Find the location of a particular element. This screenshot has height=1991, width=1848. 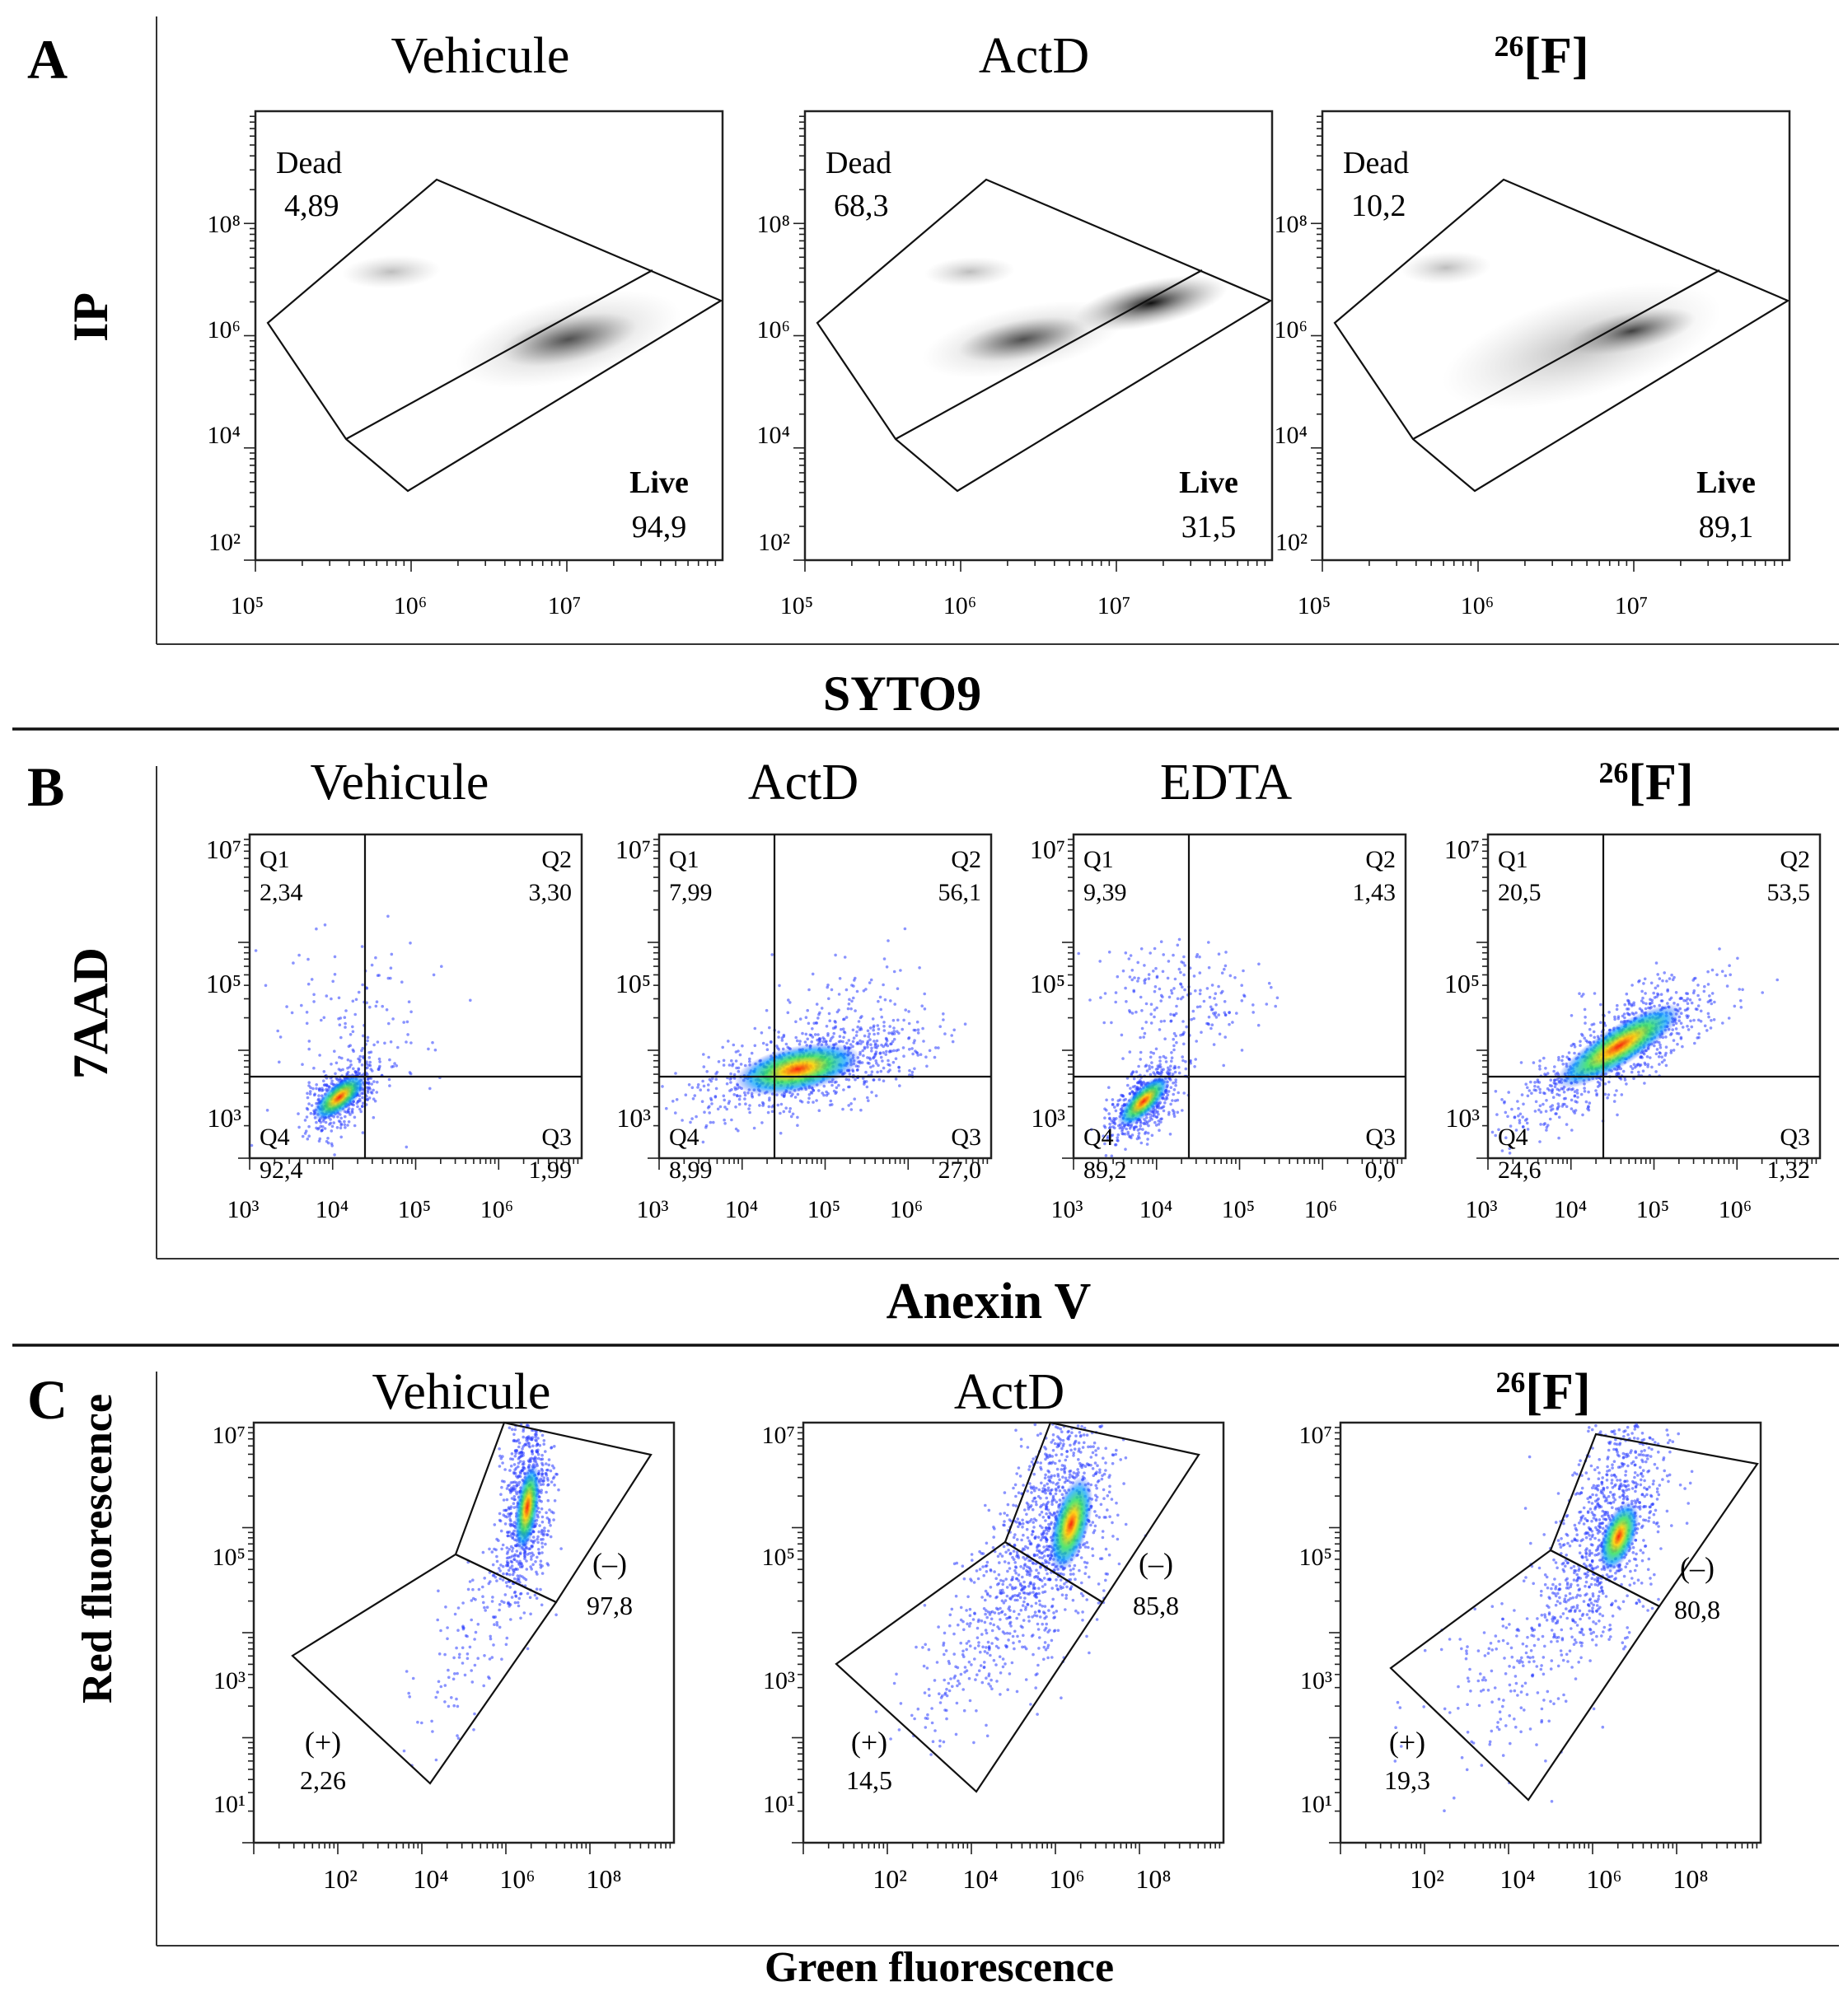

quadrant-label-q3: Q3 is located at coordinates (966, 1137).